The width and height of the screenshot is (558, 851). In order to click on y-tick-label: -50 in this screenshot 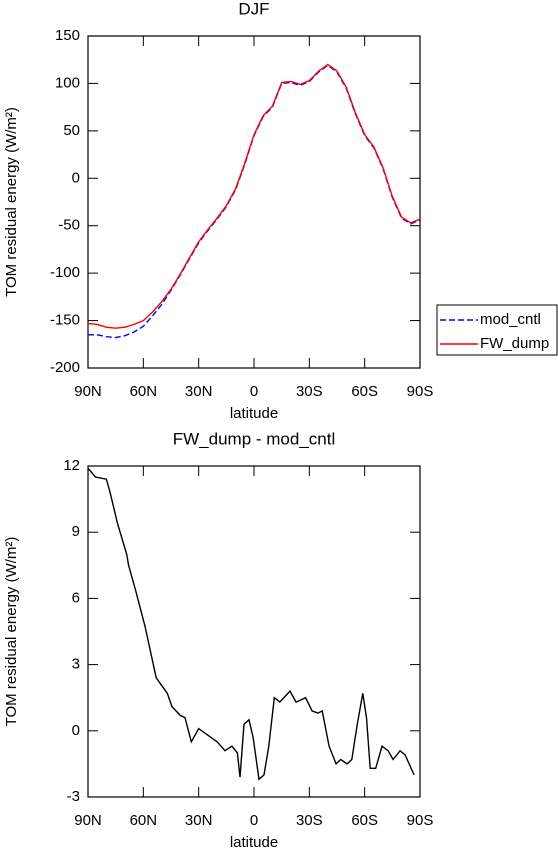, I will do `click(69, 225)`.